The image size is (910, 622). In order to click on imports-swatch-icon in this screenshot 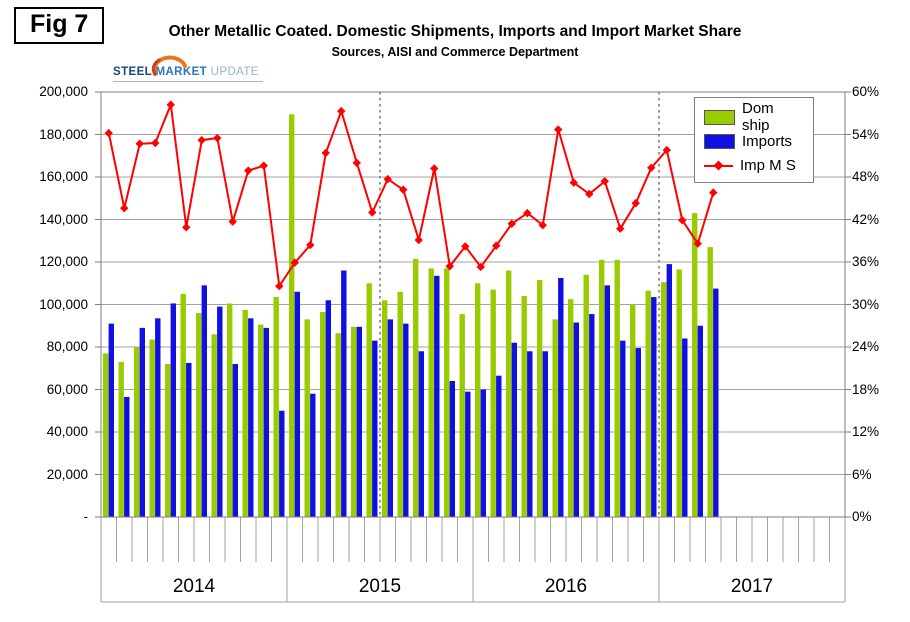, I will do `click(719, 141)`.